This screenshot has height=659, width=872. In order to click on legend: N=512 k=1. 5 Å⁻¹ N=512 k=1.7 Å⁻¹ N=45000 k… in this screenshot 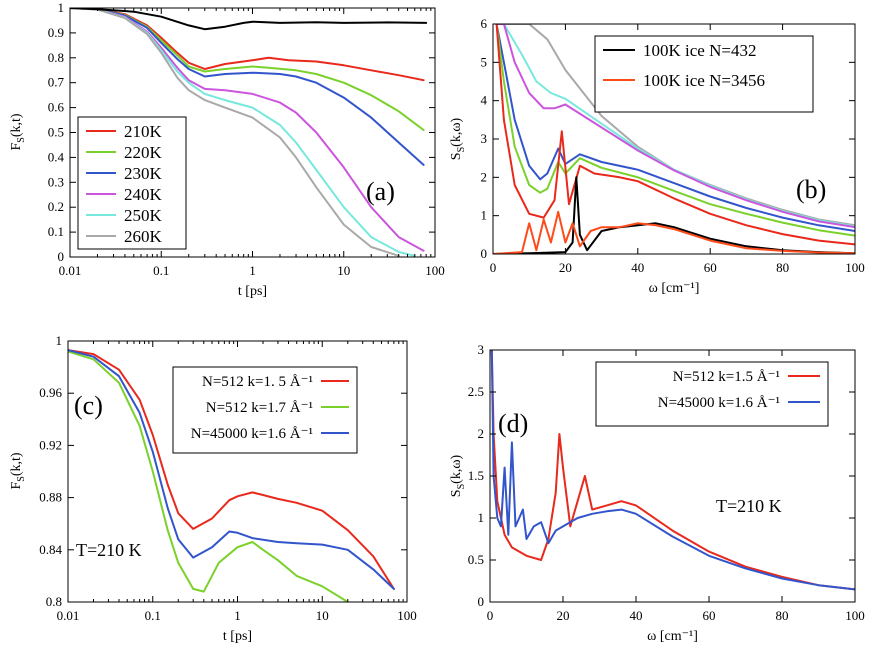, I will do `click(265, 410)`.